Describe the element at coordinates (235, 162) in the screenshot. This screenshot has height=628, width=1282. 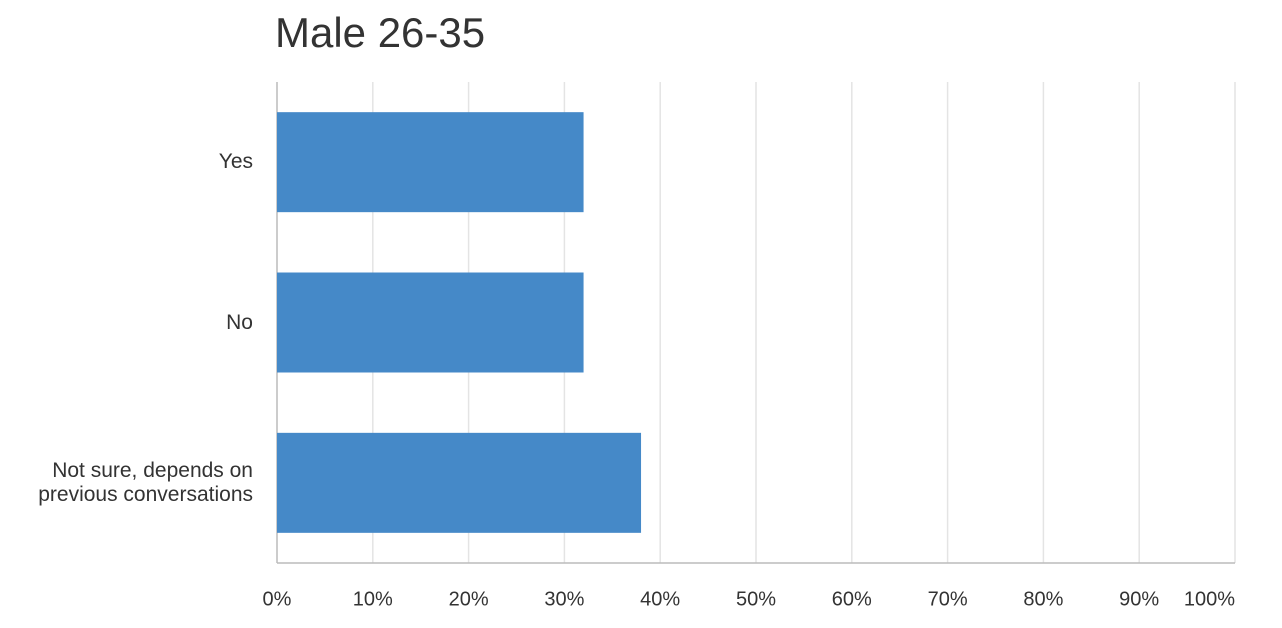
I see `y-tick-label: Yes` at that location.